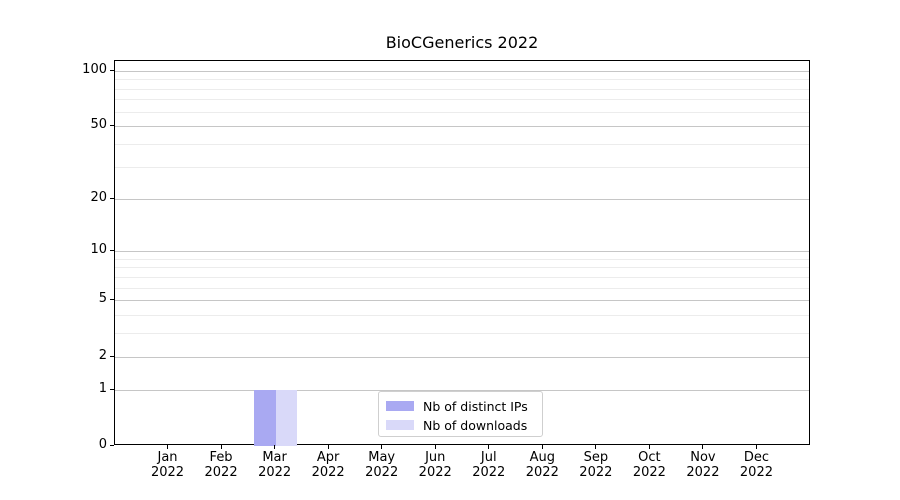 Image resolution: width=900 pixels, height=500 pixels. Describe the element at coordinates (98, 197) in the screenshot. I see `y-tick-label: 20` at that location.